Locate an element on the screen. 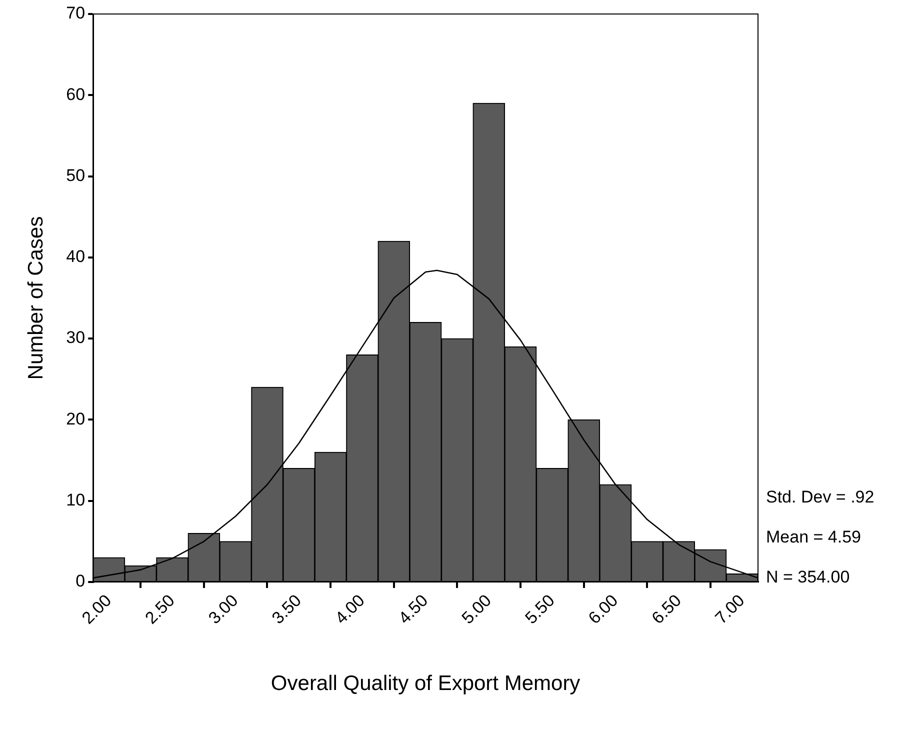 This screenshot has height=731, width=908. x-tick-label: 3.50 is located at coordinates (287, 609).